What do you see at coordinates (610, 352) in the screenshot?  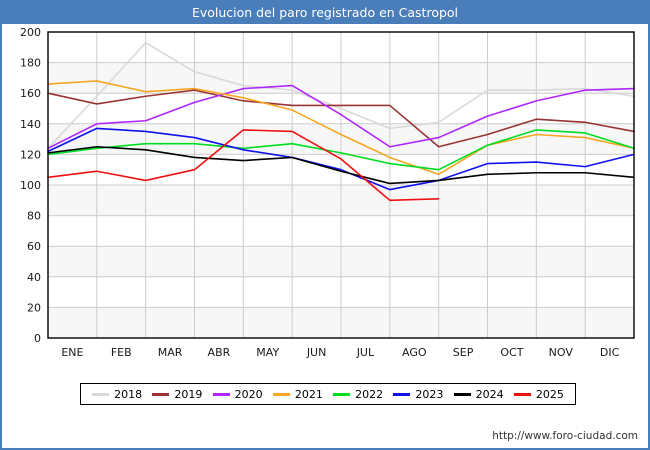 I see `x-tick-label-DIC: DIC` at bounding box center [610, 352].